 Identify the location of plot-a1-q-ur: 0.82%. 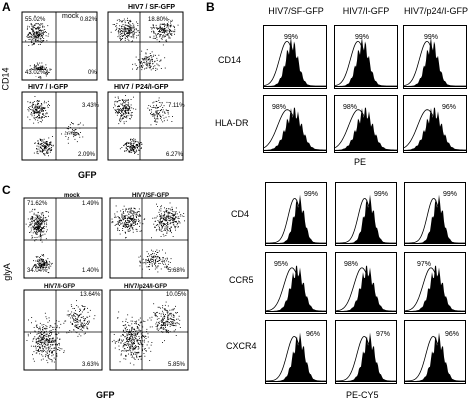
(89, 20).